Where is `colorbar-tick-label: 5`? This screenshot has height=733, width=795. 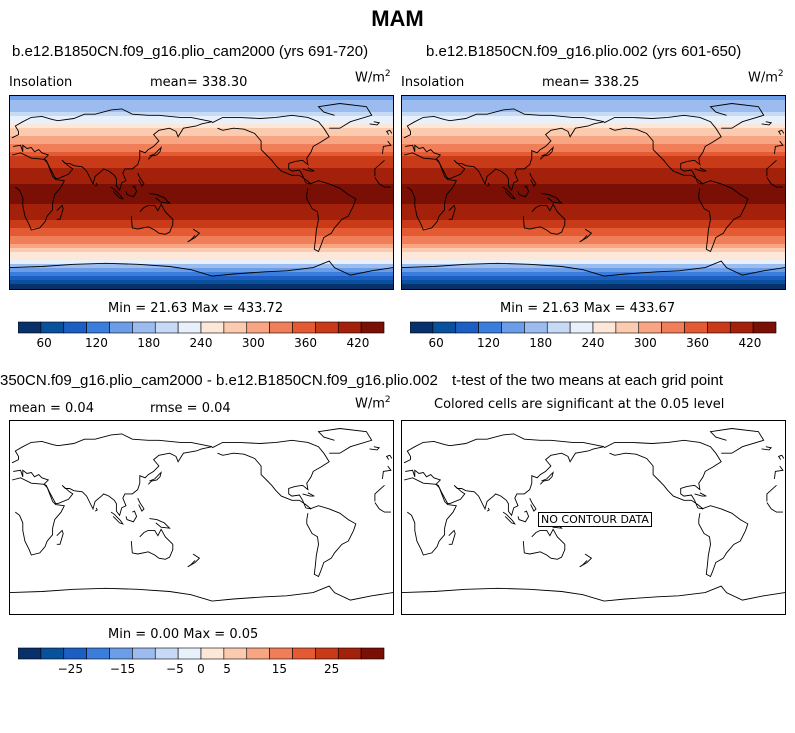
colorbar-tick-label: 5 is located at coordinates (227, 669).